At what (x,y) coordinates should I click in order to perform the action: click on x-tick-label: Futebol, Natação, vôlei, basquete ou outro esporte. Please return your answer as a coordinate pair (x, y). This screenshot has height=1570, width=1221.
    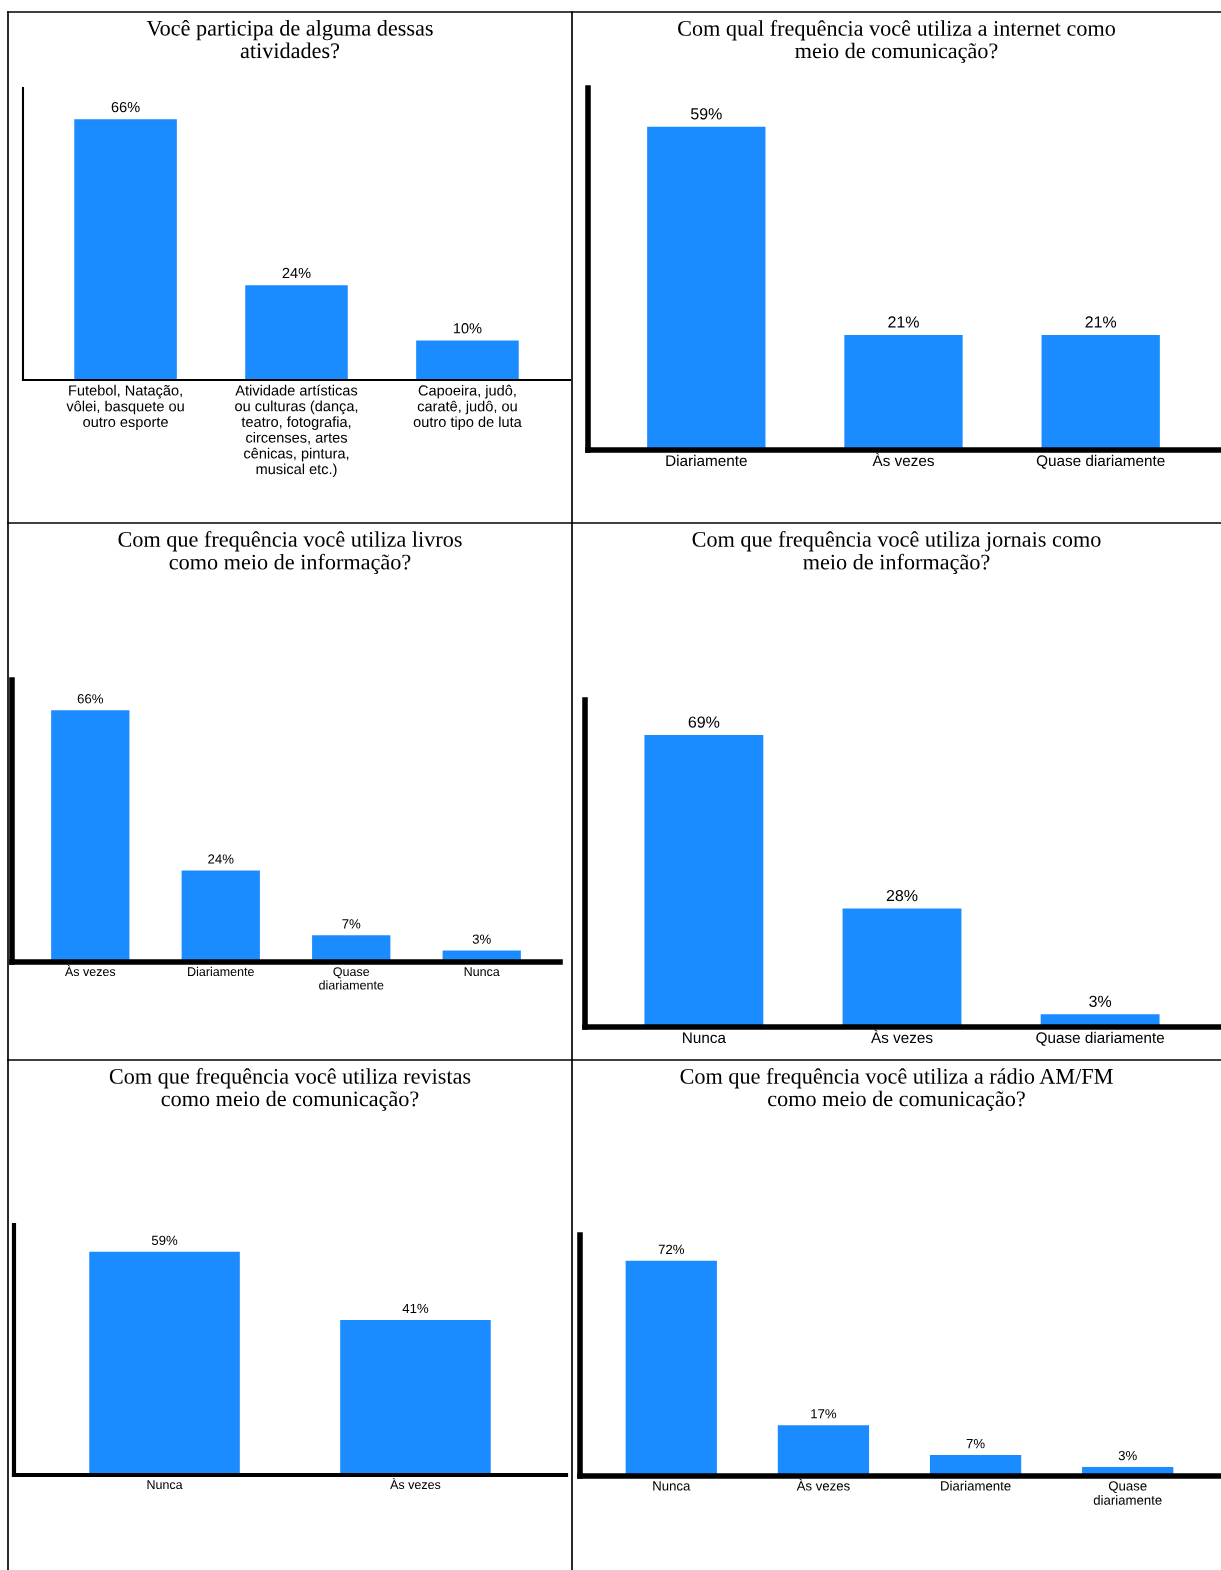
    Looking at the image, I should click on (125, 407).